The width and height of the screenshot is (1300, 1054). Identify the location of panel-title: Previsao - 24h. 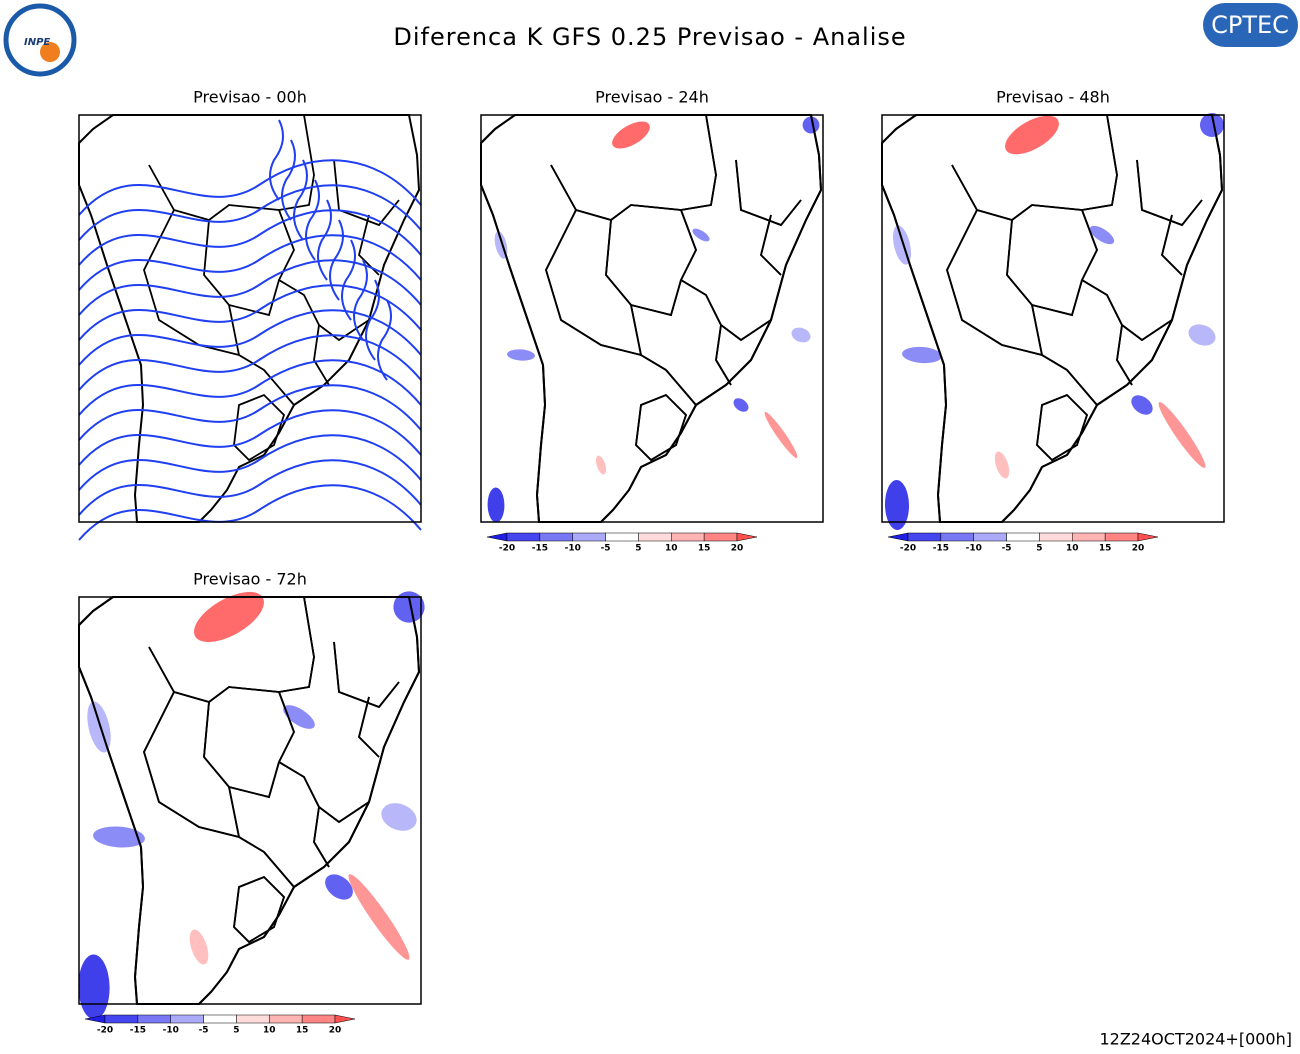
(652, 97).